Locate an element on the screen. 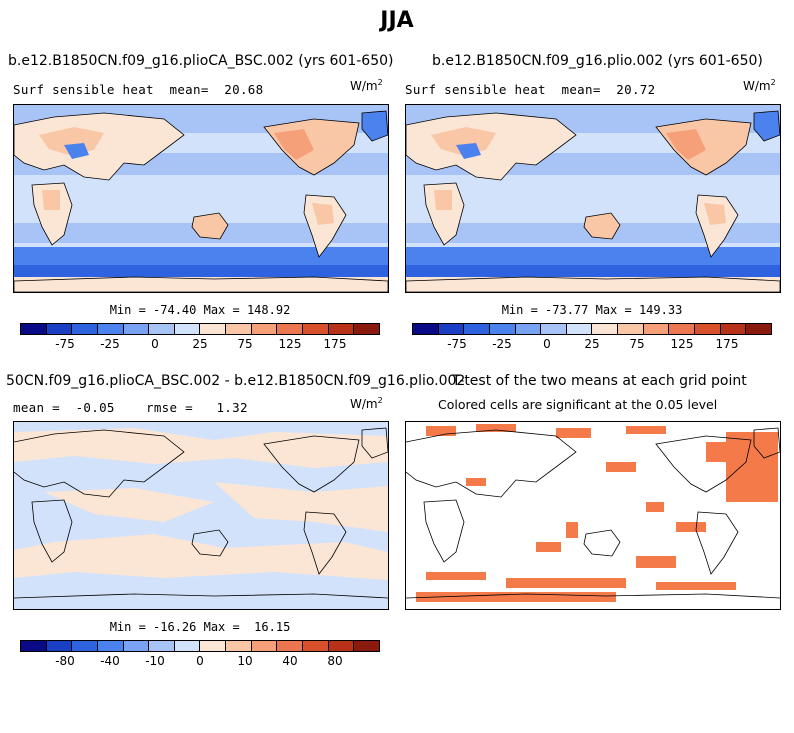  colorbar-2-swatches is located at coordinates (592, 329).